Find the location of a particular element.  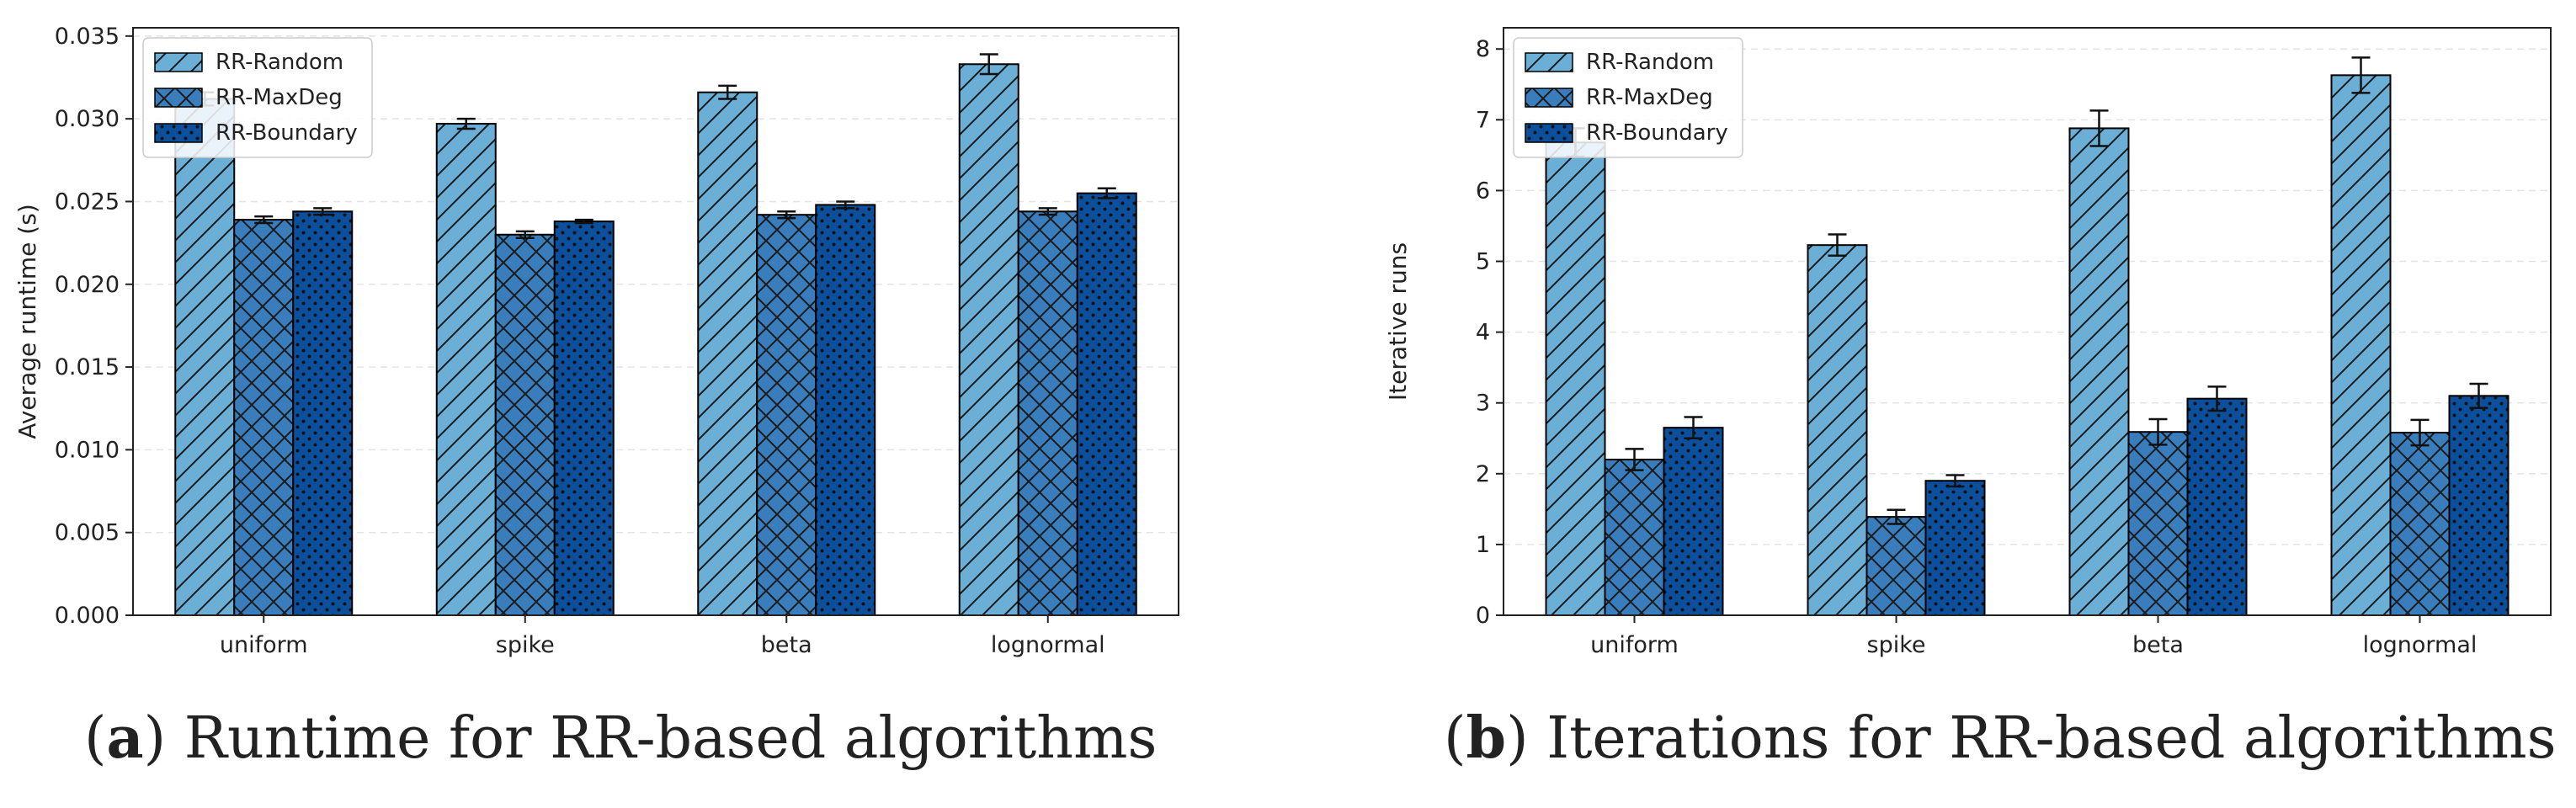

panel-b-legend: RR-Random RR-MaxDeg RR-Boundary is located at coordinates (1628, 97).